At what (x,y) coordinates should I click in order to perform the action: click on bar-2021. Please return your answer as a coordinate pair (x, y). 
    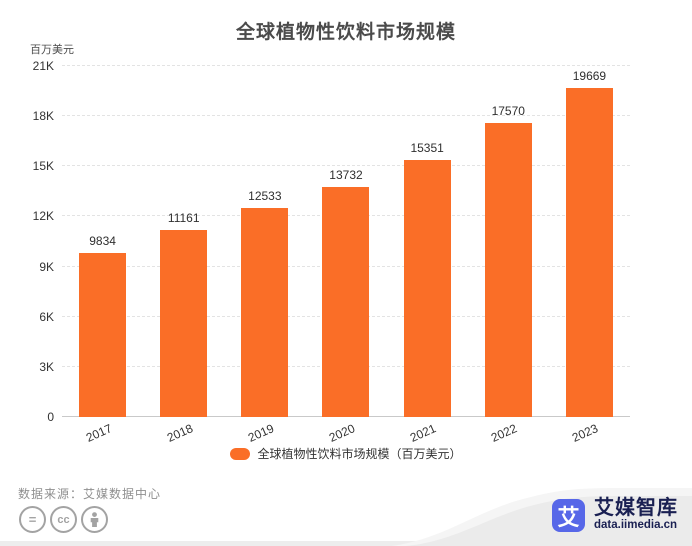
    Looking at the image, I should click on (427, 288).